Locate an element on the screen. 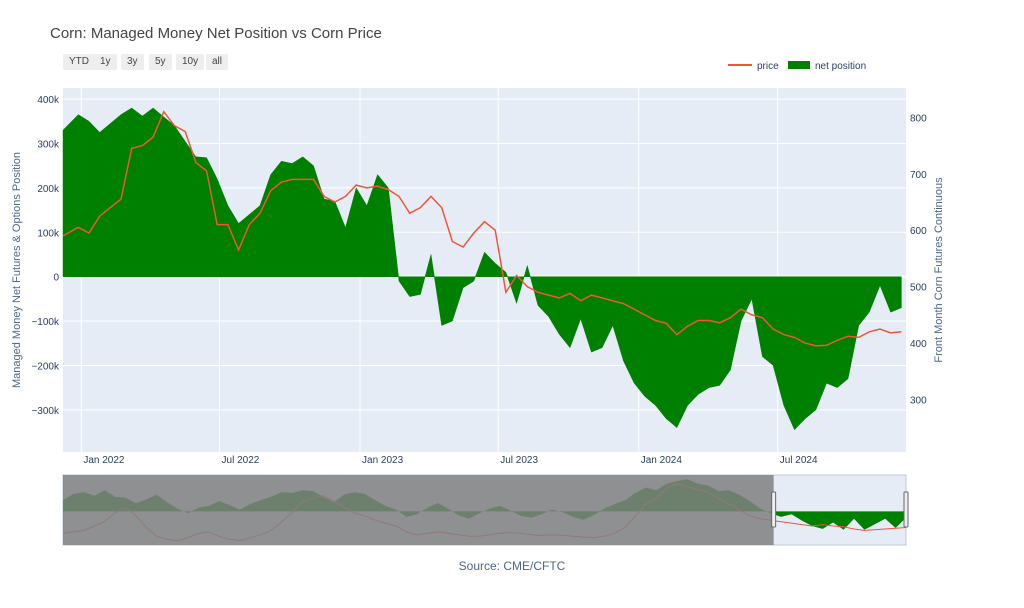 The height and width of the screenshot is (608, 1024). y2-tick-label: 500 is located at coordinates (918, 288).